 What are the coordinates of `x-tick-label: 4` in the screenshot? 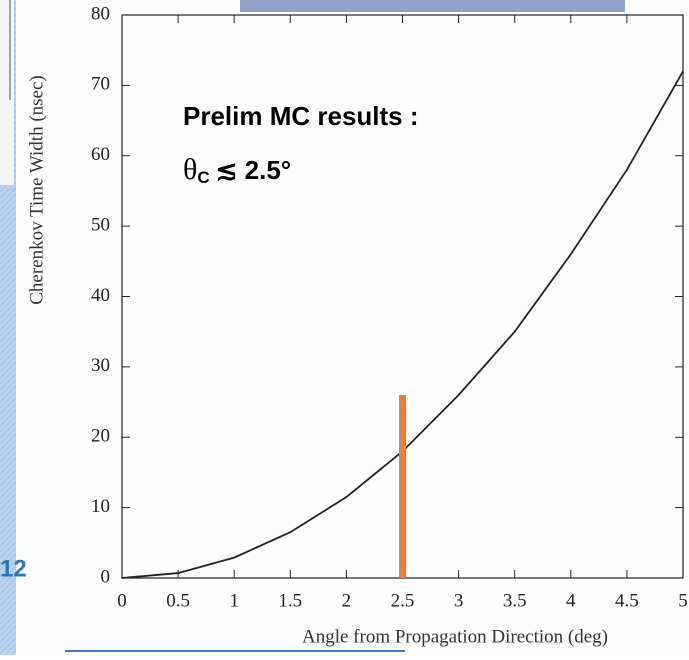 It's located at (571, 600).